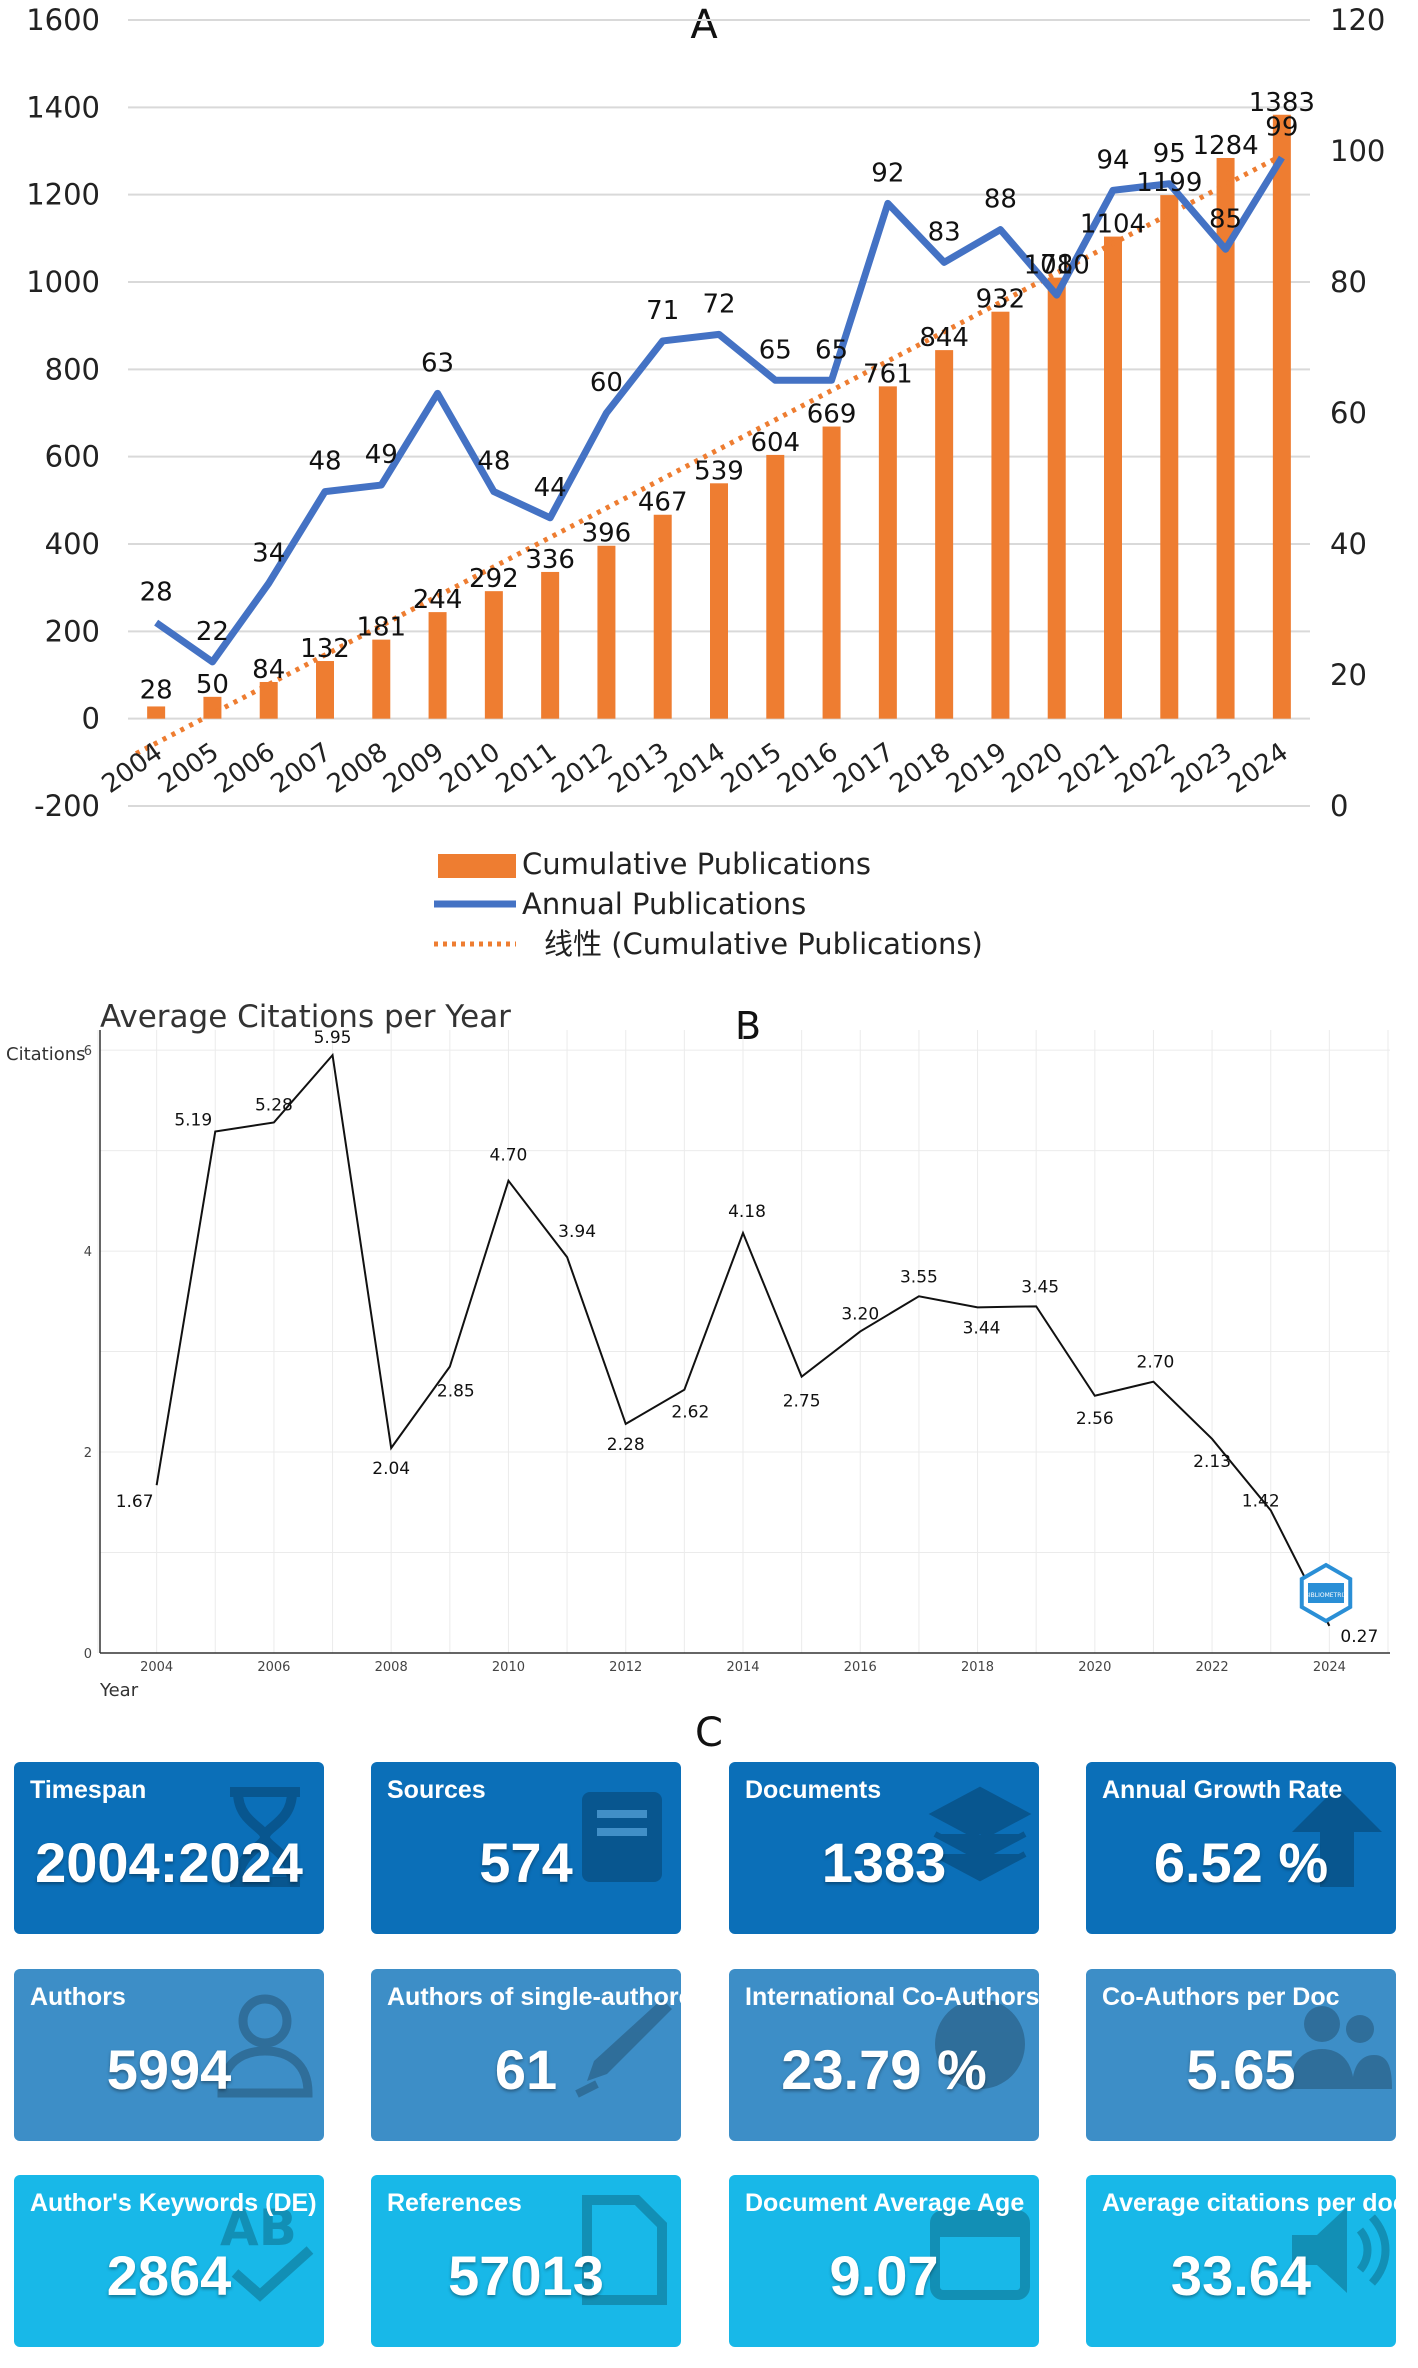 The width and height of the screenshot is (1418, 2368). I want to click on x-tick-2022: 2022, so click(1145, 768).